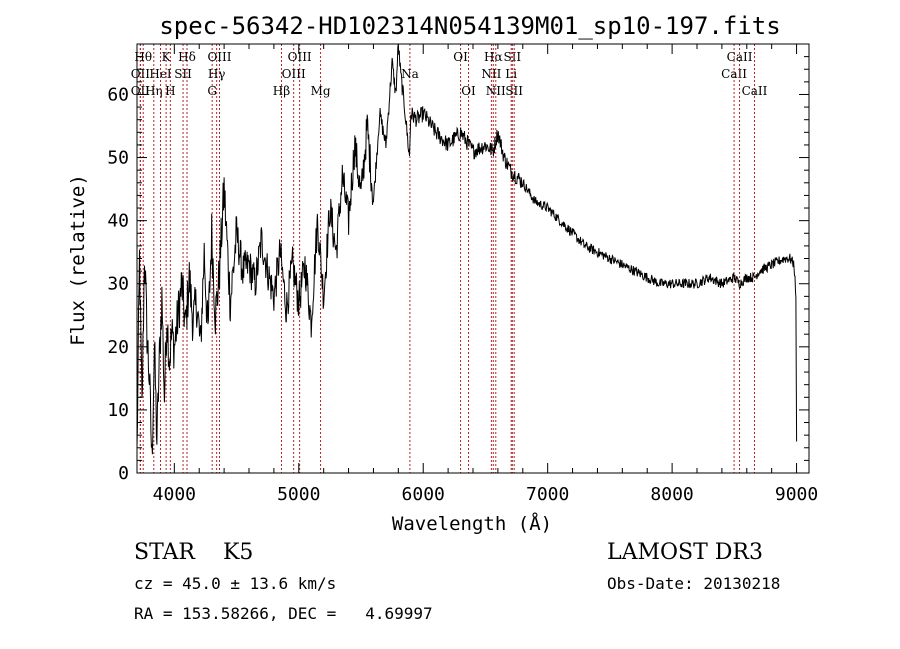  I want to click on redshift-velocity: cz = 45.0 ± 13.6 km/s, so click(235, 583).